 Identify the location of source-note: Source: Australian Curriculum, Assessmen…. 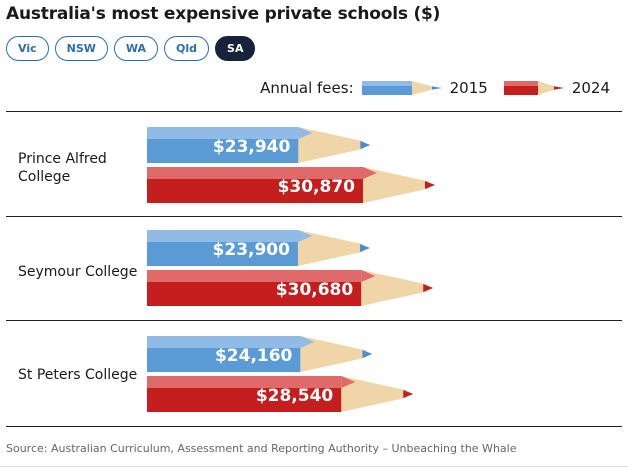
(261, 448).